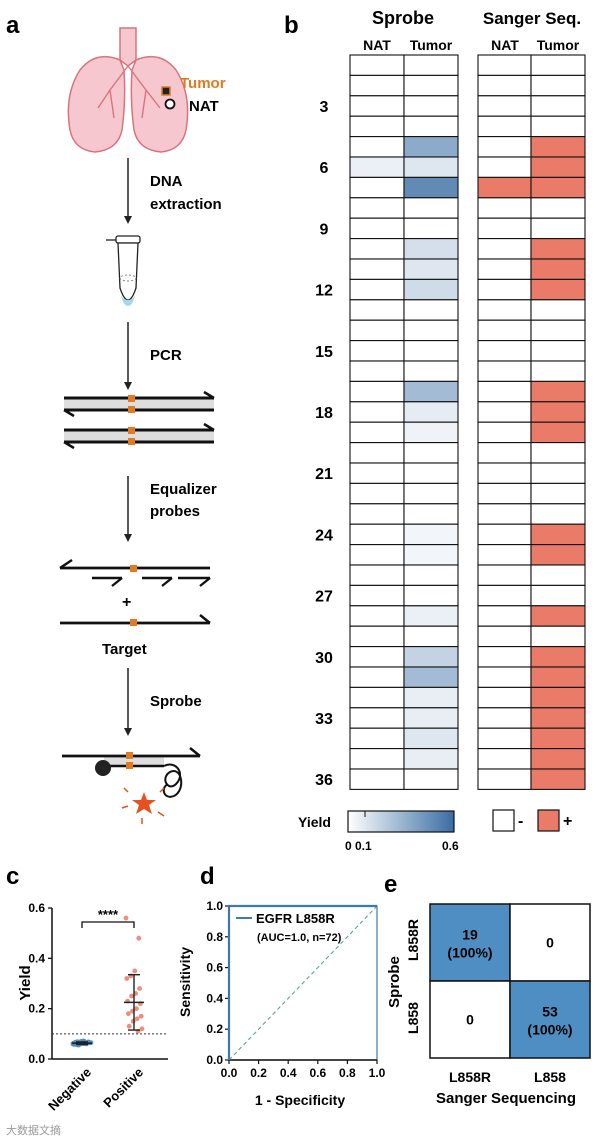 Image resolution: width=600 pixels, height=1142 pixels. What do you see at coordinates (170, 104) in the screenshot?
I see `nat-marker-icon` at bounding box center [170, 104].